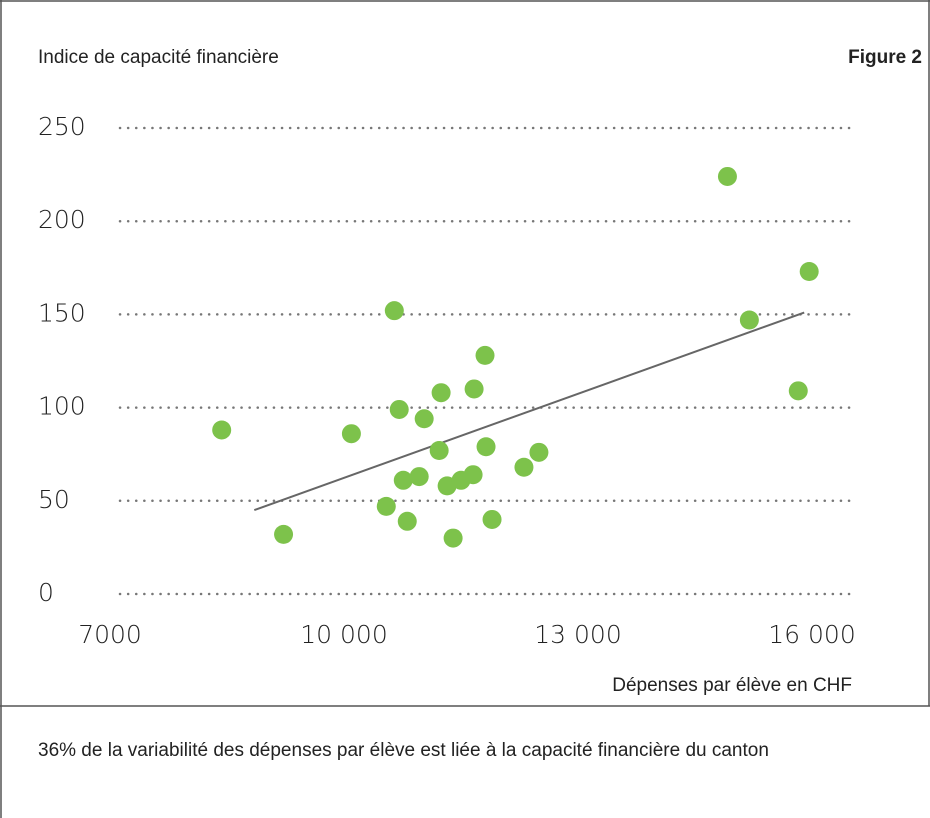  I want to click on y-tick-label: 100, so click(62, 406).